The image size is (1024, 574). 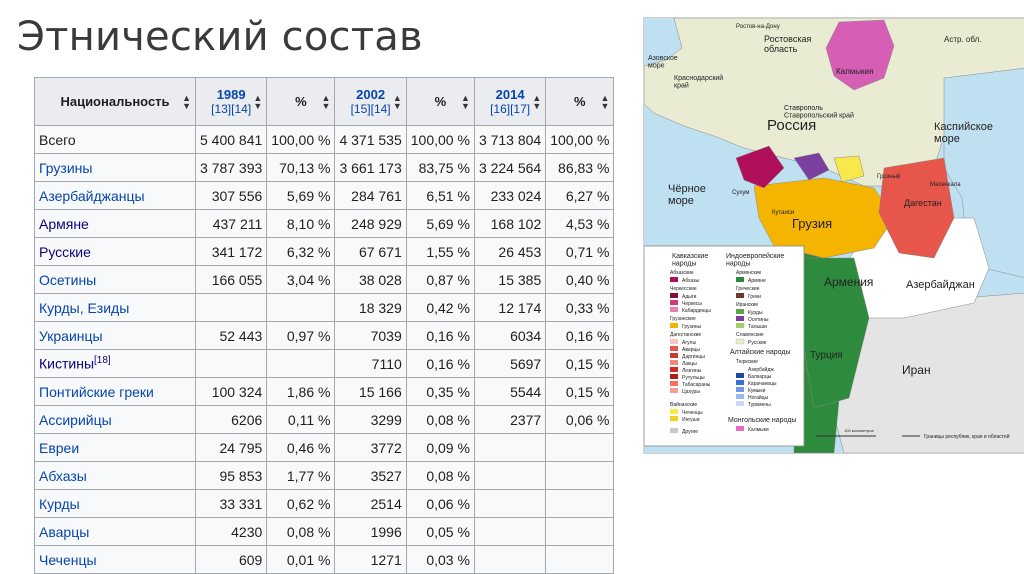 I want to click on nationality-cell: Чеченцы, so click(x=115, y=559).